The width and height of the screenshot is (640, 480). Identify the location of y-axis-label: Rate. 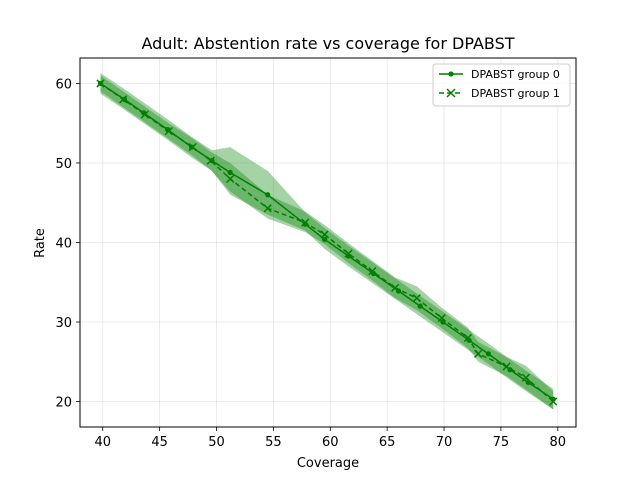
(40, 243).